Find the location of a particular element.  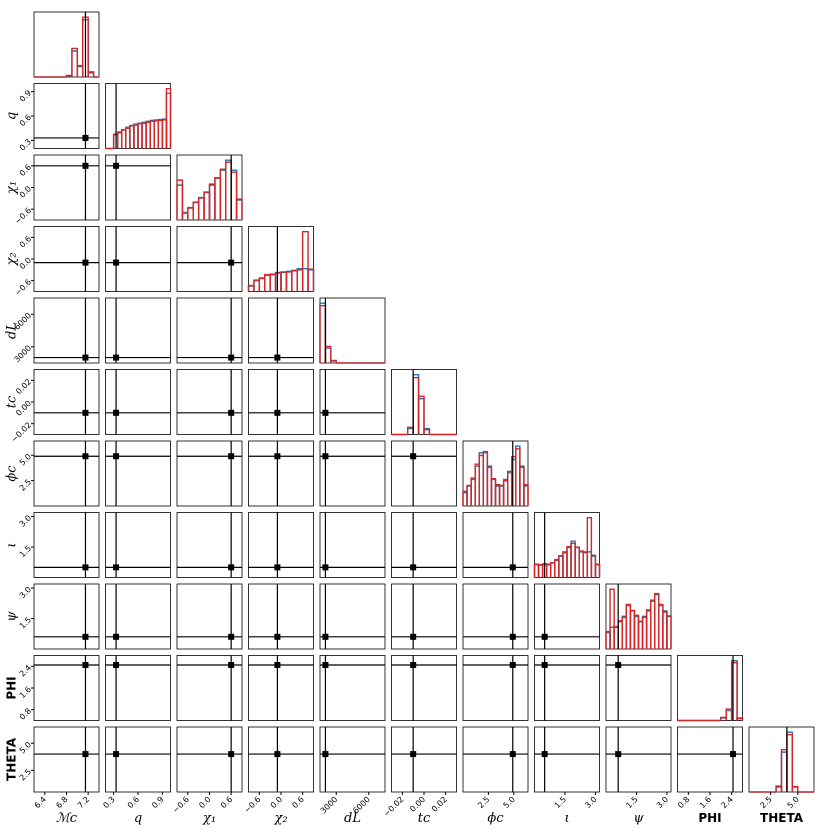

x-axis-label: ι is located at coordinates (566, 818).